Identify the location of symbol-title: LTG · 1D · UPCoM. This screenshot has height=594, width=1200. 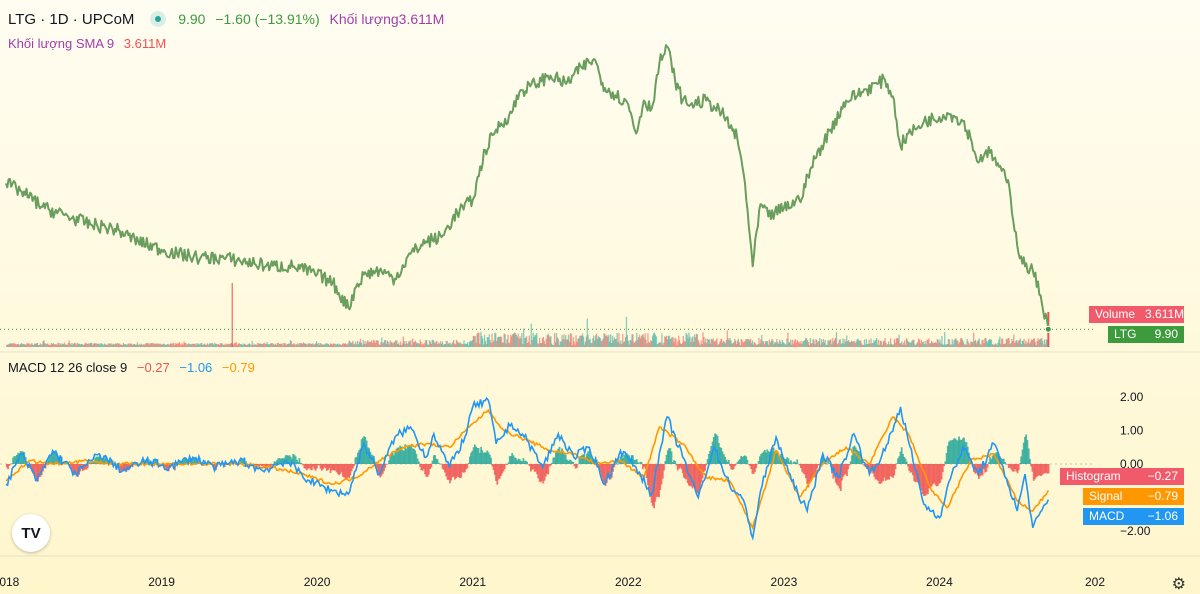
(71, 19).